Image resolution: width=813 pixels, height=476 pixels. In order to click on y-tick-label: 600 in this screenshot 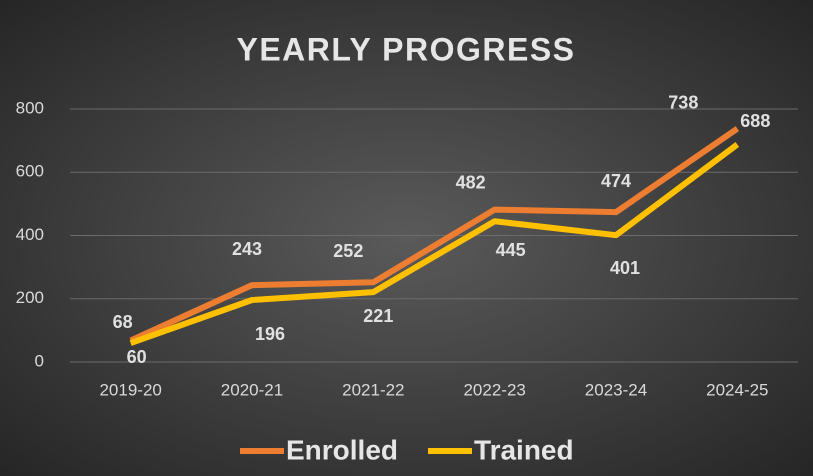, I will do `click(30, 171)`.